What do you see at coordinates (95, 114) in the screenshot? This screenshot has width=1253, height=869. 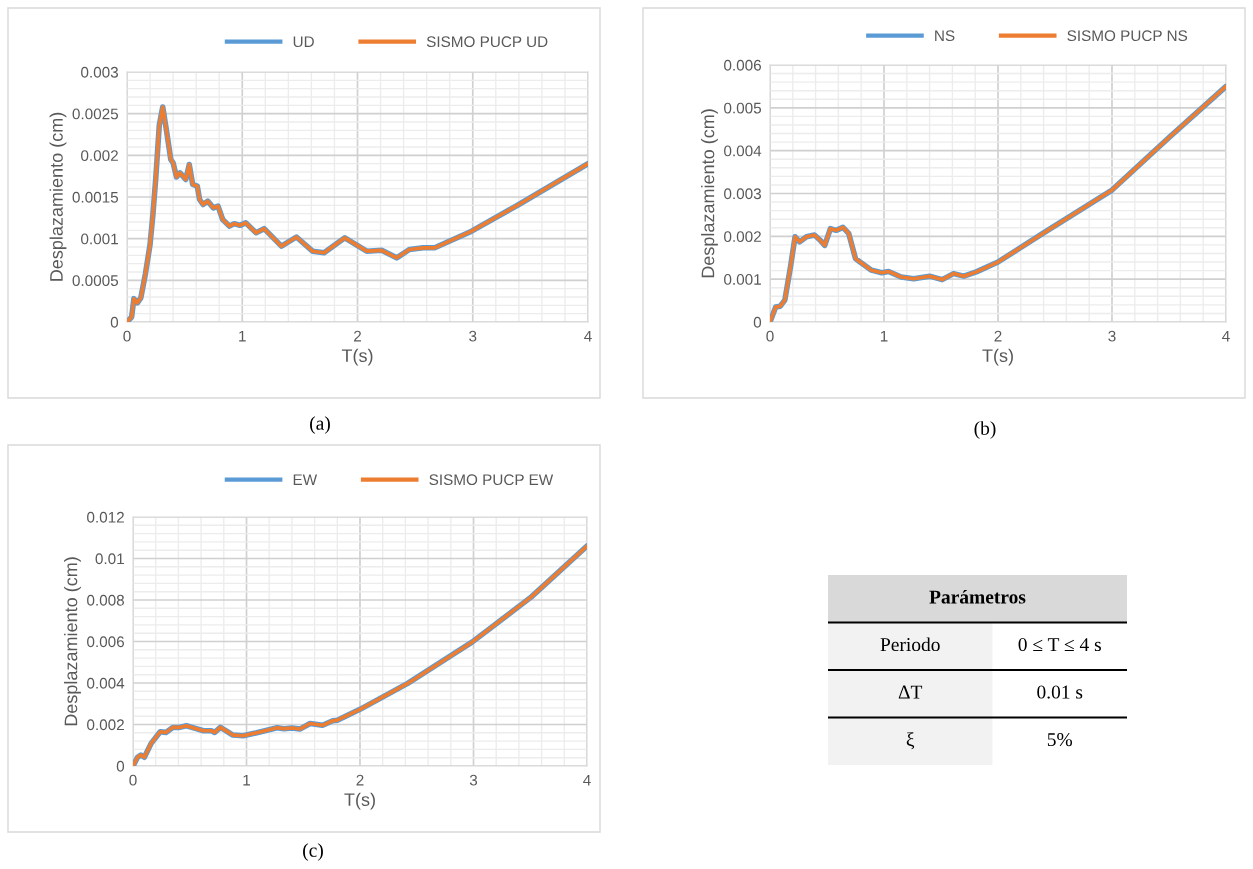 I see `y-tick-label: 0.0025` at bounding box center [95, 114].